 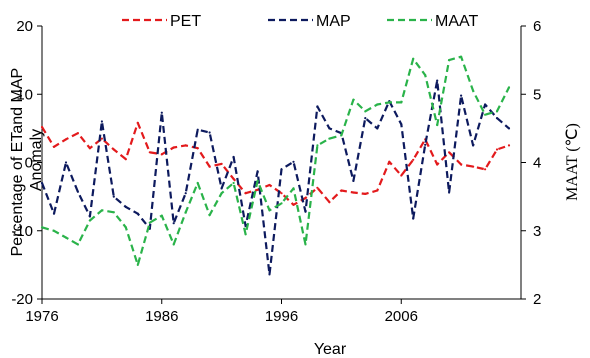 I want to click on y2-axis-title: MAAT (℃), so click(x=572, y=162).